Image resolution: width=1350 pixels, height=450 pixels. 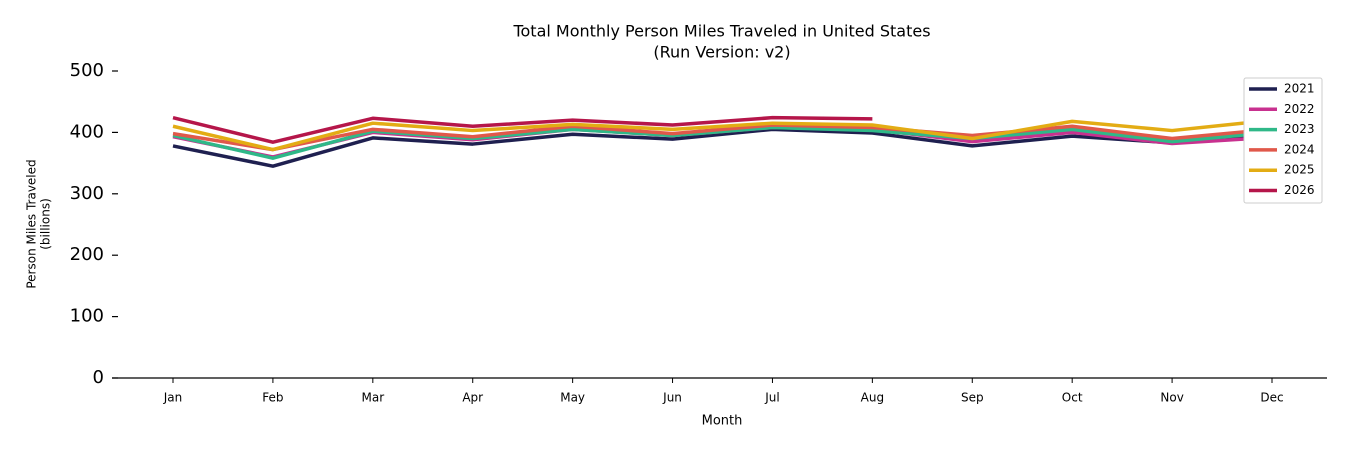 What do you see at coordinates (1299, 170) in the screenshot?
I see `legend-label: 2025` at bounding box center [1299, 170].